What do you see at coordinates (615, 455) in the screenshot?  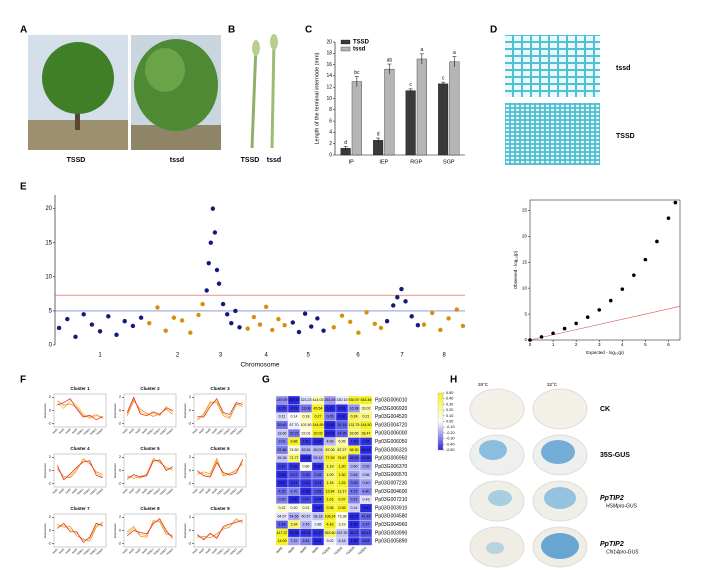 I see `construct-label: 35S-GUS` at bounding box center [615, 455].